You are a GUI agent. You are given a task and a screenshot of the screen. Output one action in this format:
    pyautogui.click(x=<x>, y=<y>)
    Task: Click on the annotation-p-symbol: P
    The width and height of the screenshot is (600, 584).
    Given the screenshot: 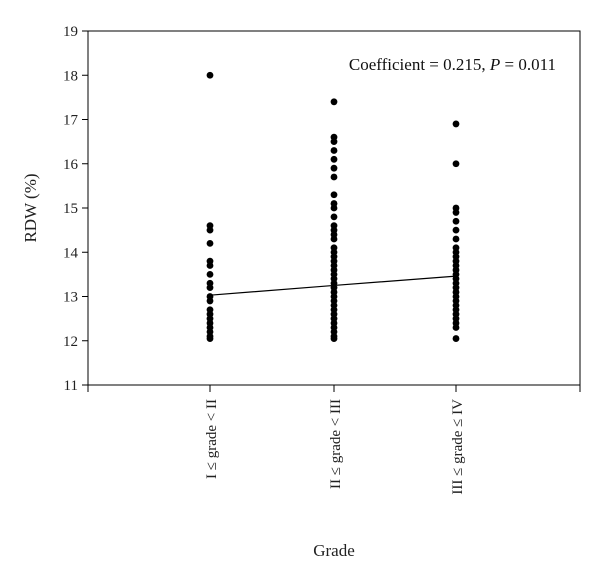 What is the action you would take?
    pyautogui.click(x=494, y=64)
    